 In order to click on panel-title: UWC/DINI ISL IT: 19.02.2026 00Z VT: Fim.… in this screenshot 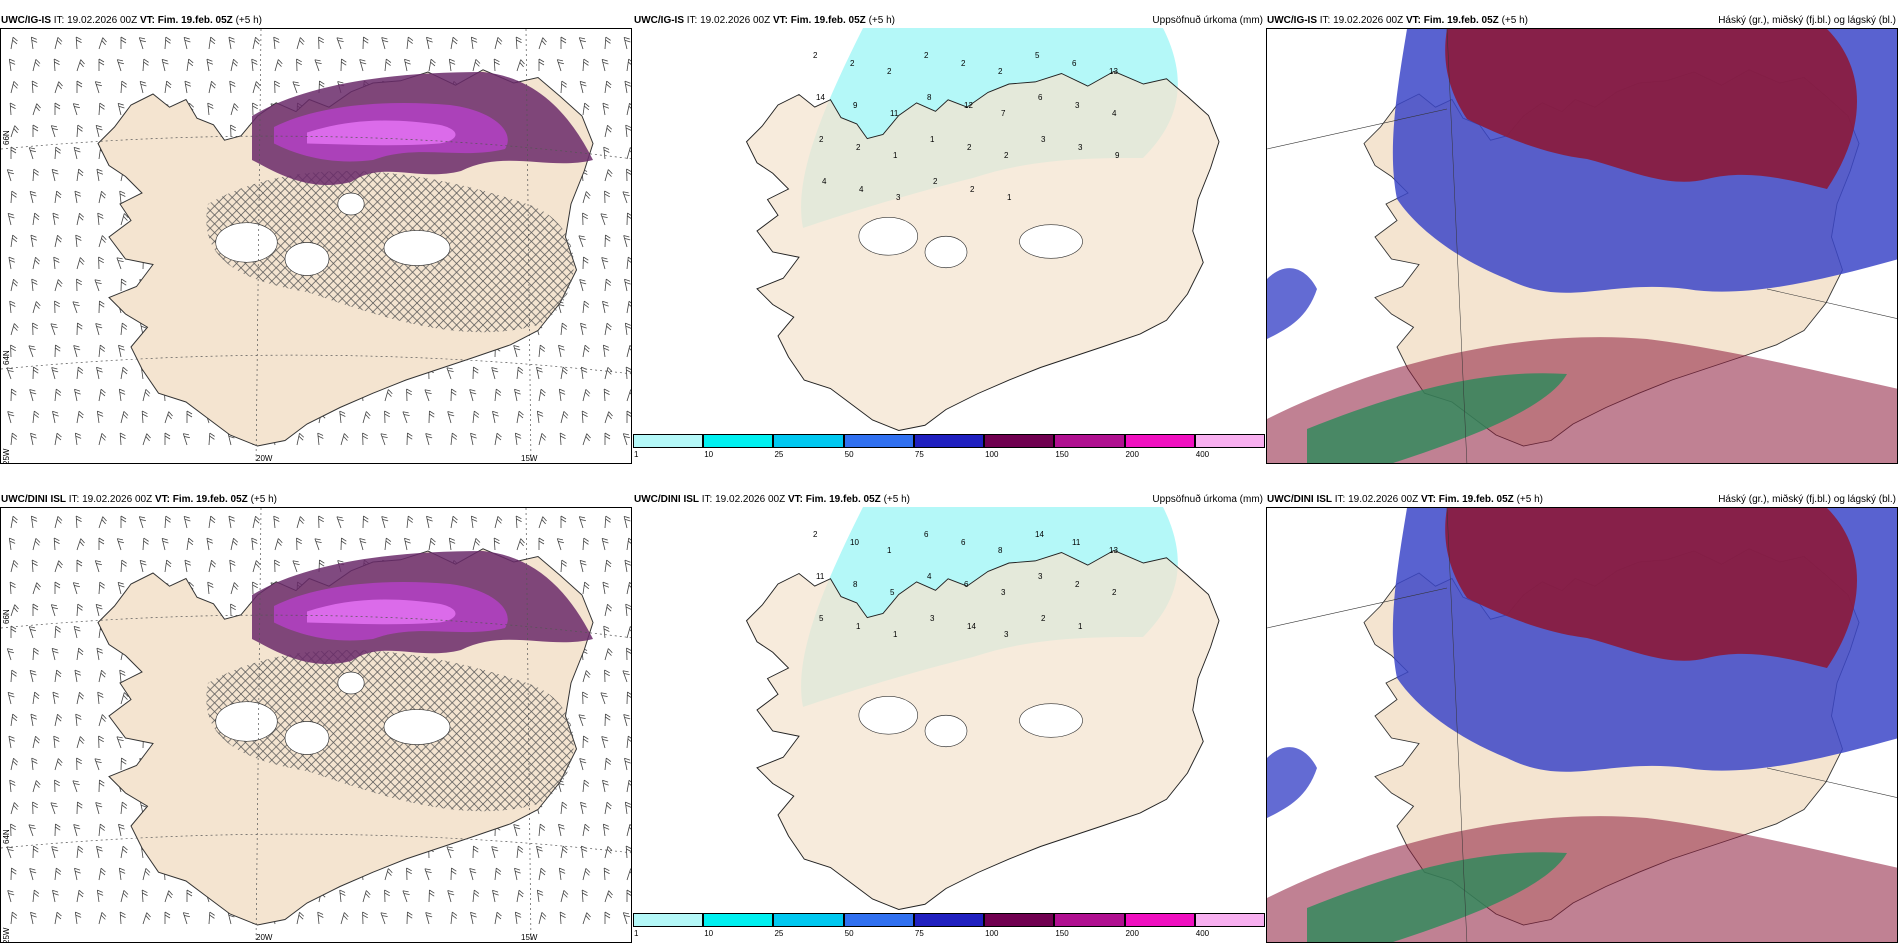, I will do `click(139, 499)`.